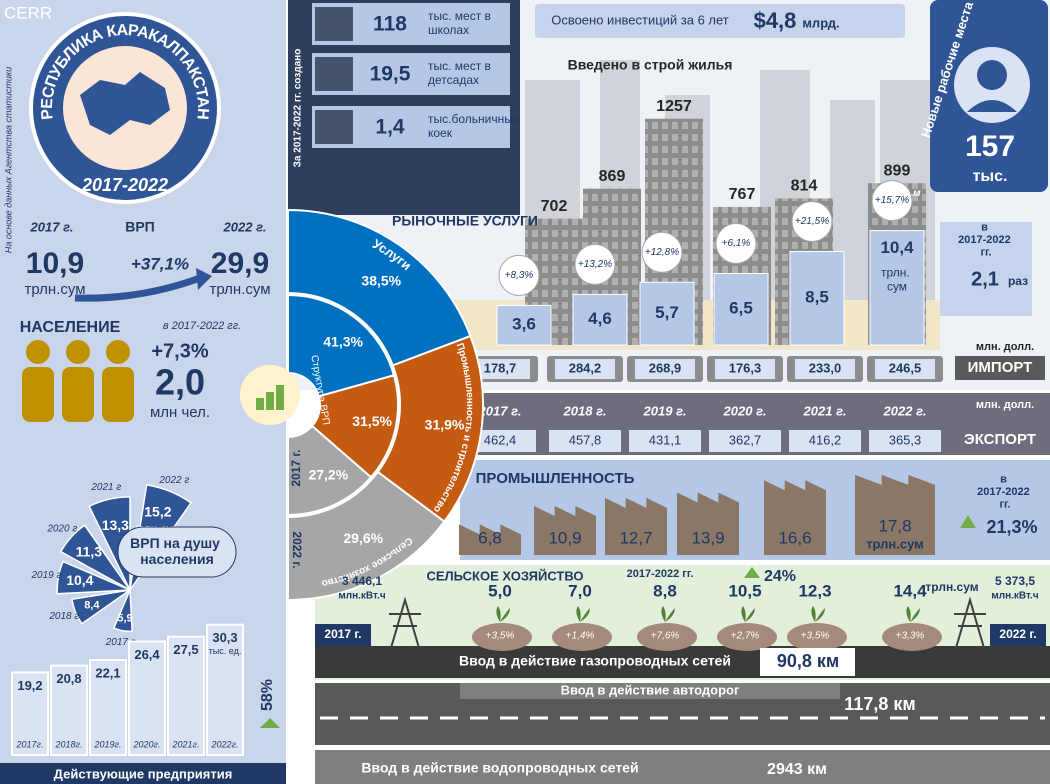 The width and height of the screenshot is (1050, 784). I want to click on value-label: 16,6, so click(794, 537).